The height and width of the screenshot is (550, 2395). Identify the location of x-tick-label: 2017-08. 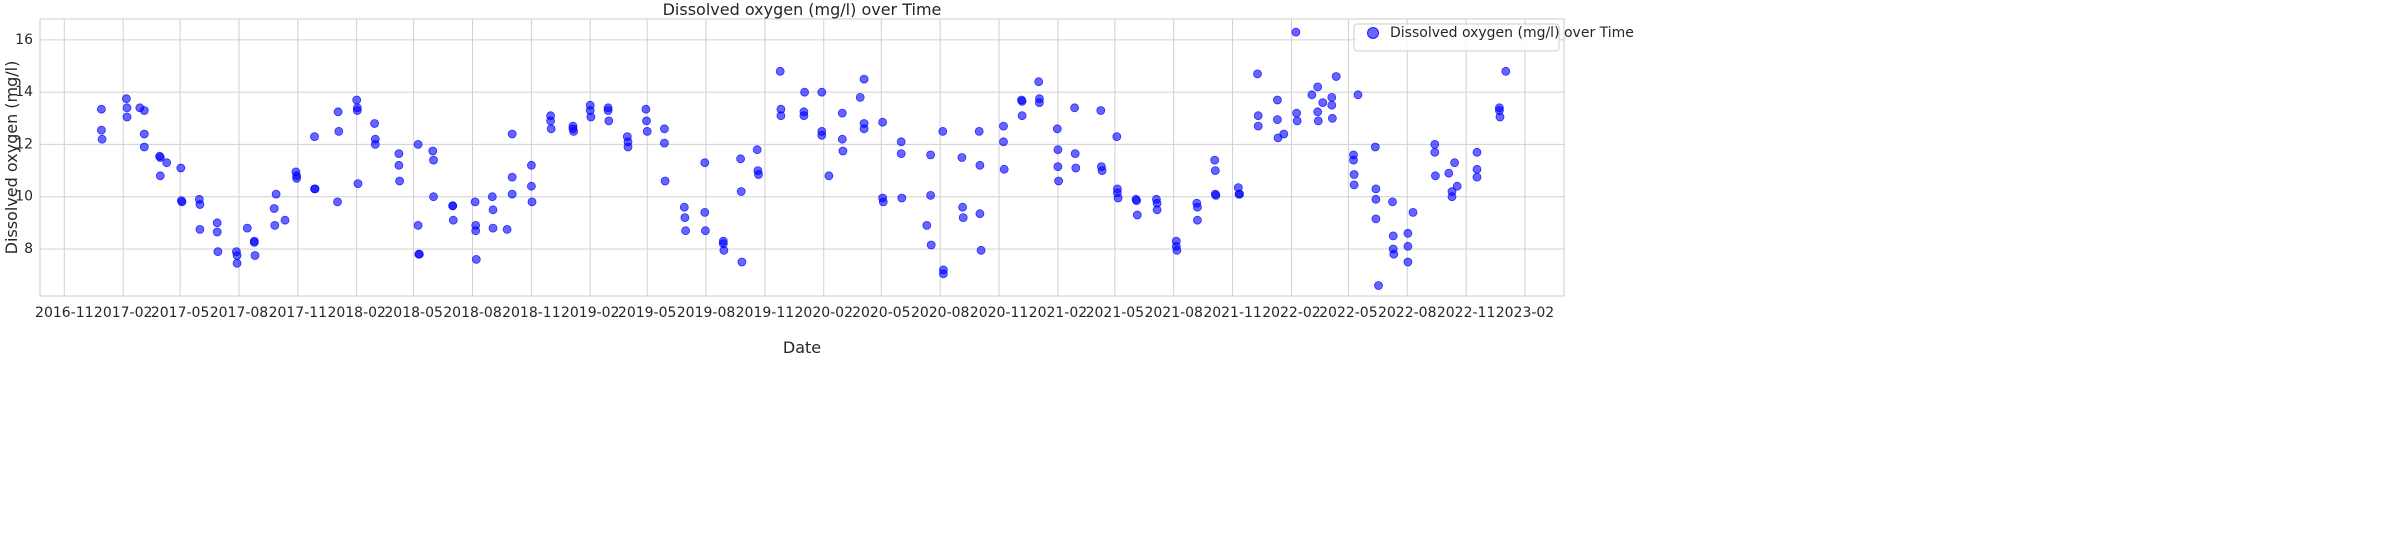
(239, 313).